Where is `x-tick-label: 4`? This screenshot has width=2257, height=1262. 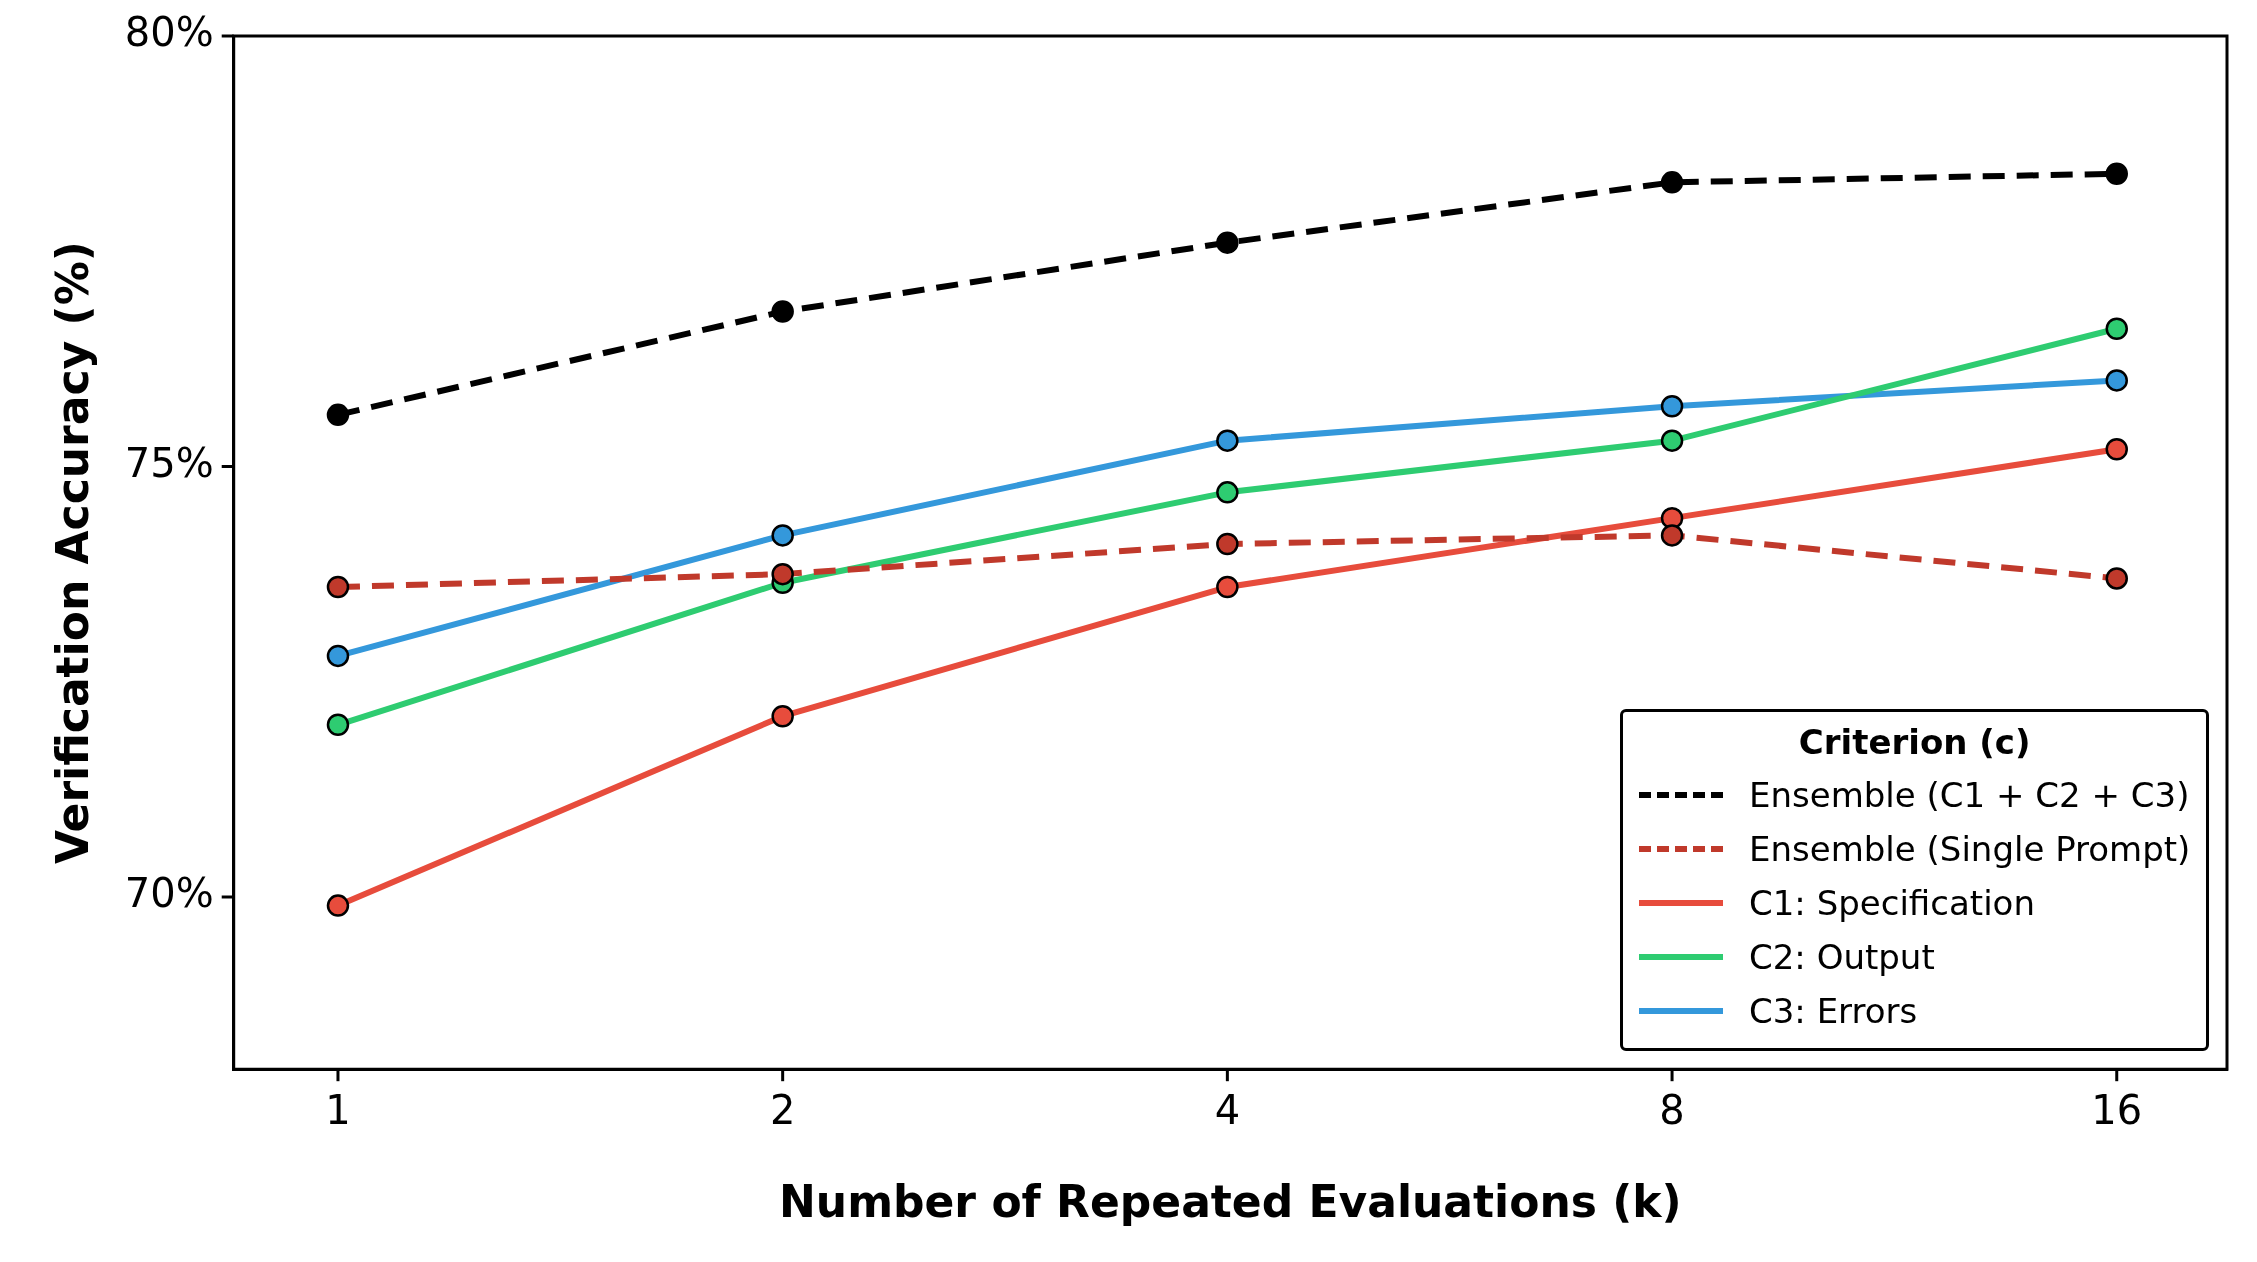
x-tick-label: 4 is located at coordinates (1227, 1109).